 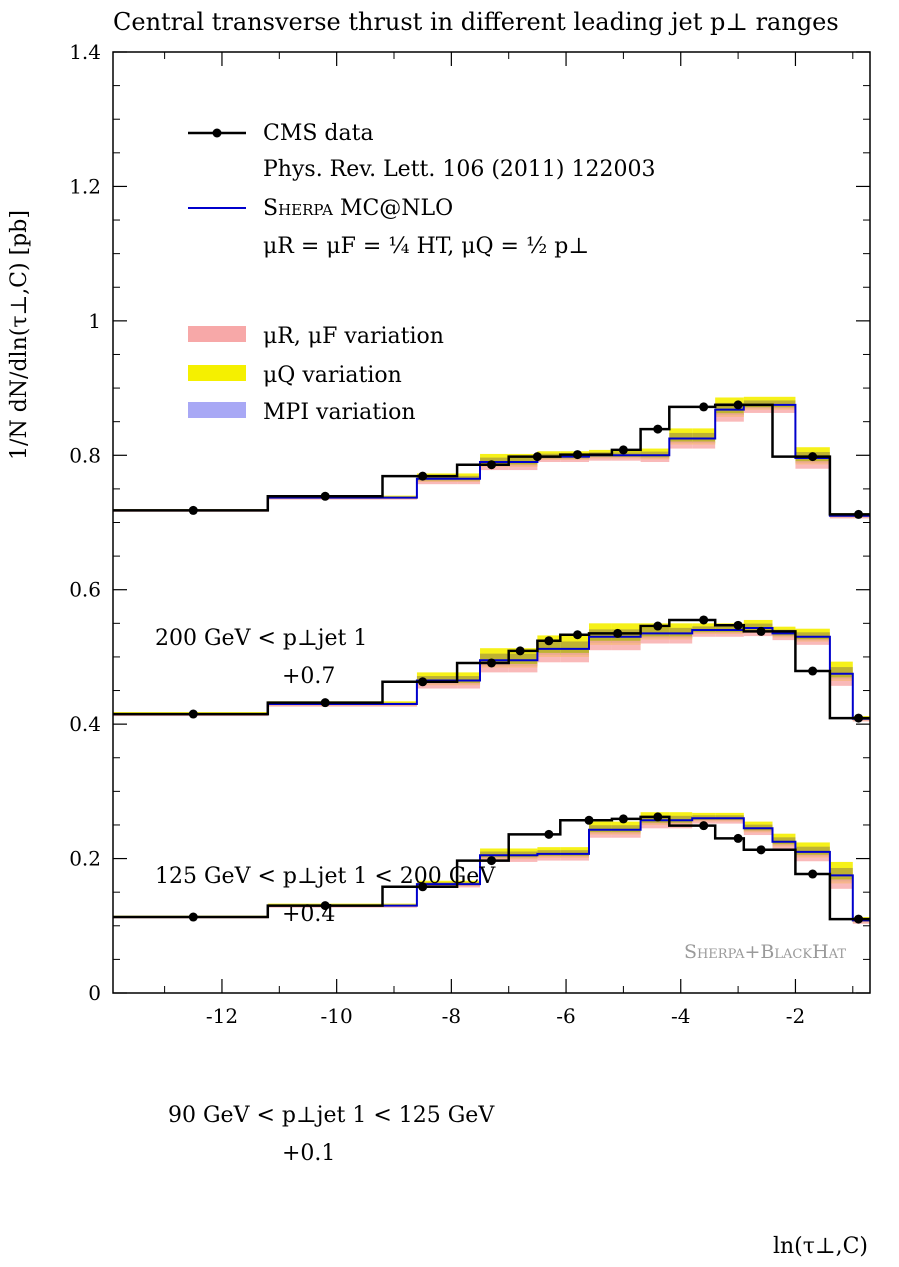 I want to click on legend-mc-sub: μR = μF = ¼ HT, μQ = ½ p⊥, so click(x=426, y=246).